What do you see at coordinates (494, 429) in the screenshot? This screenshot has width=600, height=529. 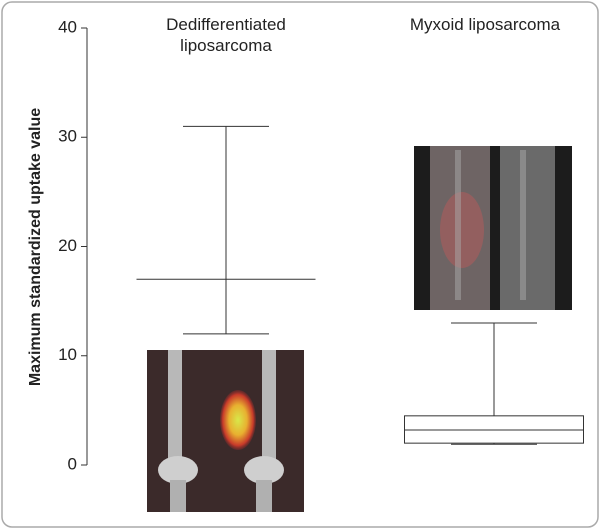 I see `box` at bounding box center [494, 429].